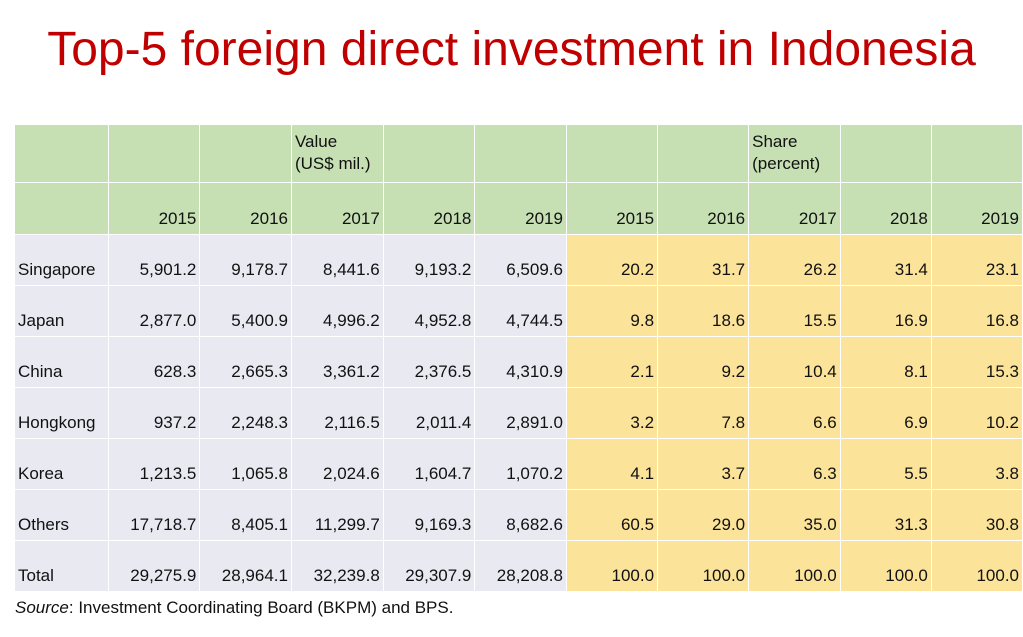 This screenshot has height=637, width=1023. Describe the element at coordinates (885, 310) in the screenshot. I see `share-cell: 16.9` at that location.